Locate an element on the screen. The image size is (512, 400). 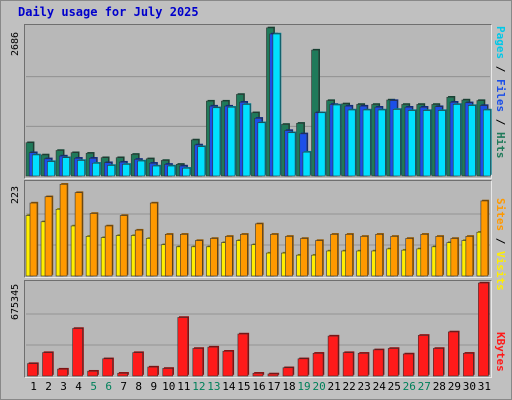
day-label-31: 31 is located at coordinates (484, 386).